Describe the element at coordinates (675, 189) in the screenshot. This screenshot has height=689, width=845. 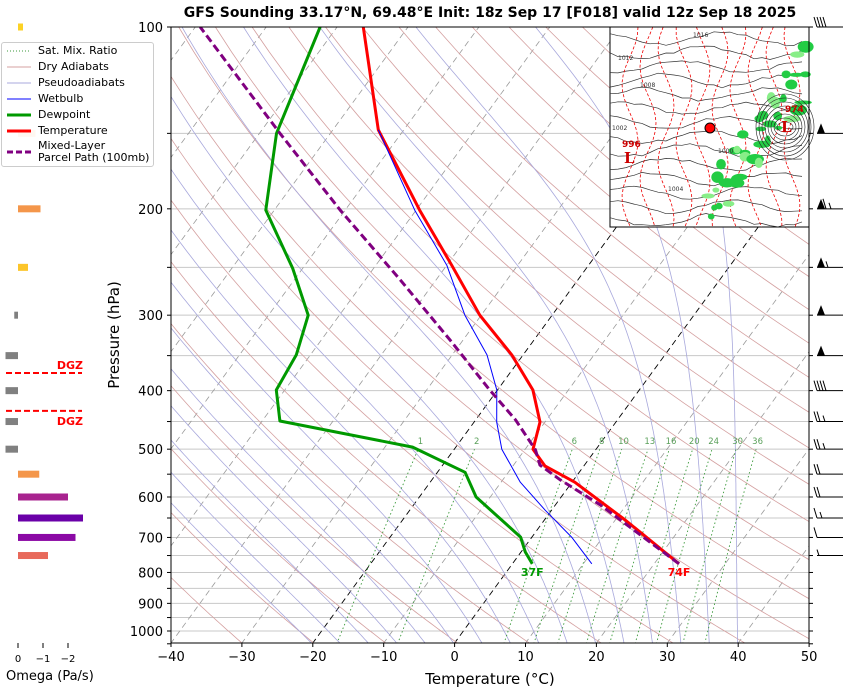
I see `map-pressure-label: 1004` at that location.